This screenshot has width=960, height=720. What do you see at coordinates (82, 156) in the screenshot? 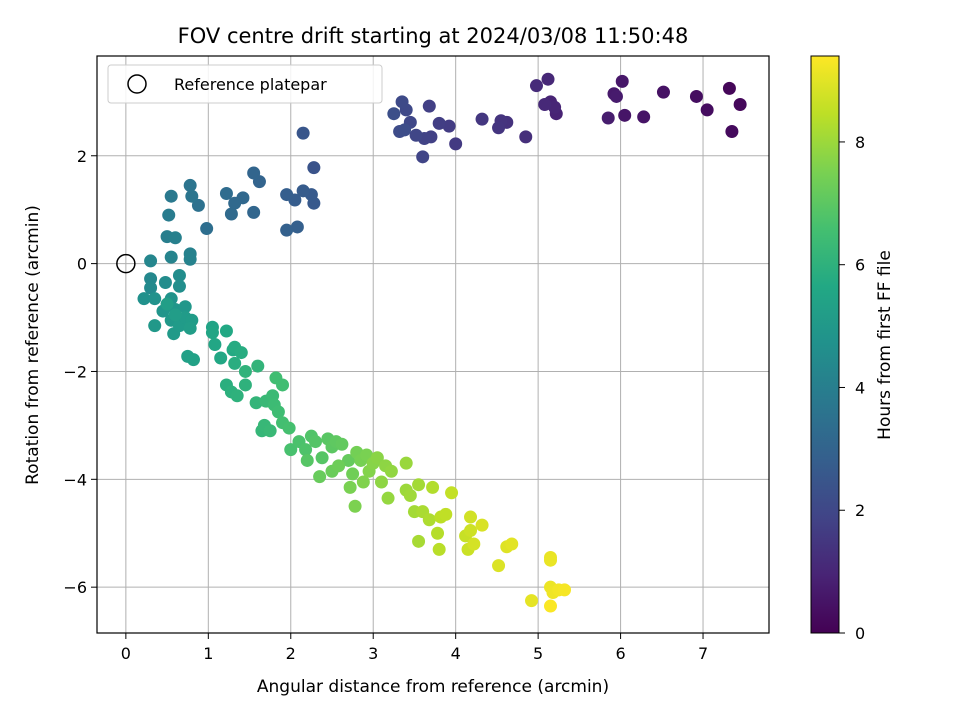
I see `y-tick-label: 2` at bounding box center [82, 156].